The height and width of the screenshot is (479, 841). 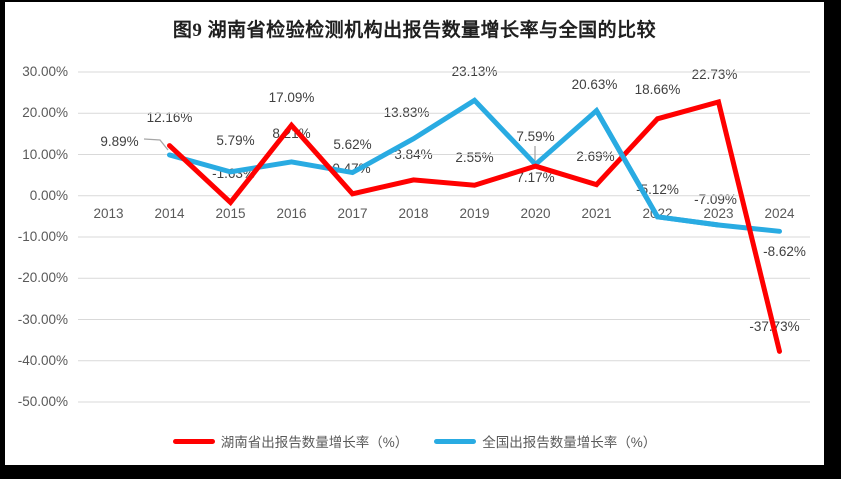 What do you see at coordinates (352, 144) in the screenshot?
I see `data-label: 5.62%` at bounding box center [352, 144].